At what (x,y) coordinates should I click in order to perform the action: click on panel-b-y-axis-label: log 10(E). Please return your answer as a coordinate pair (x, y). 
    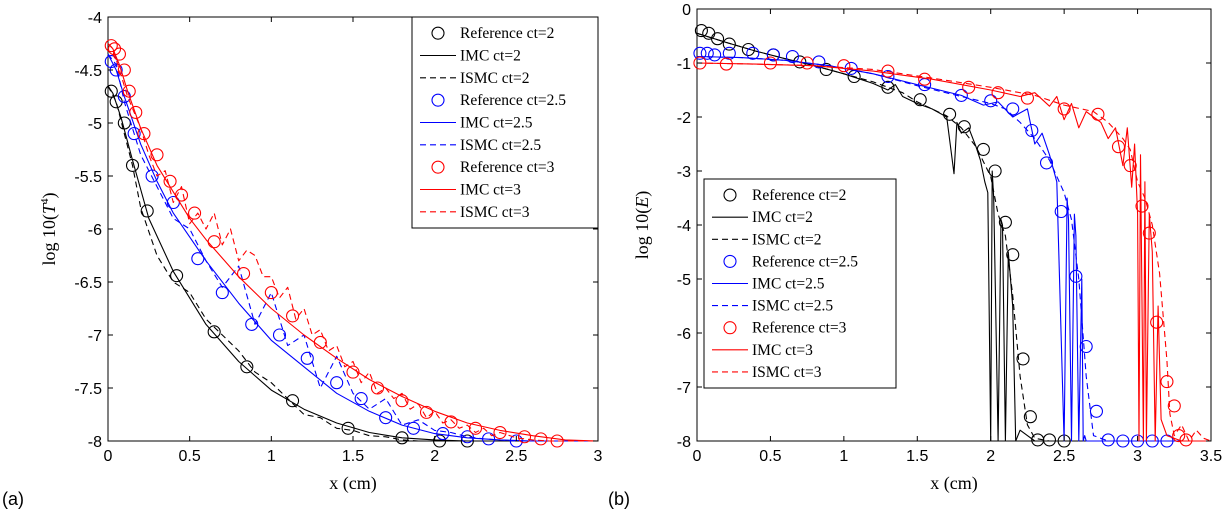
    Looking at the image, I should click on (642, 225).